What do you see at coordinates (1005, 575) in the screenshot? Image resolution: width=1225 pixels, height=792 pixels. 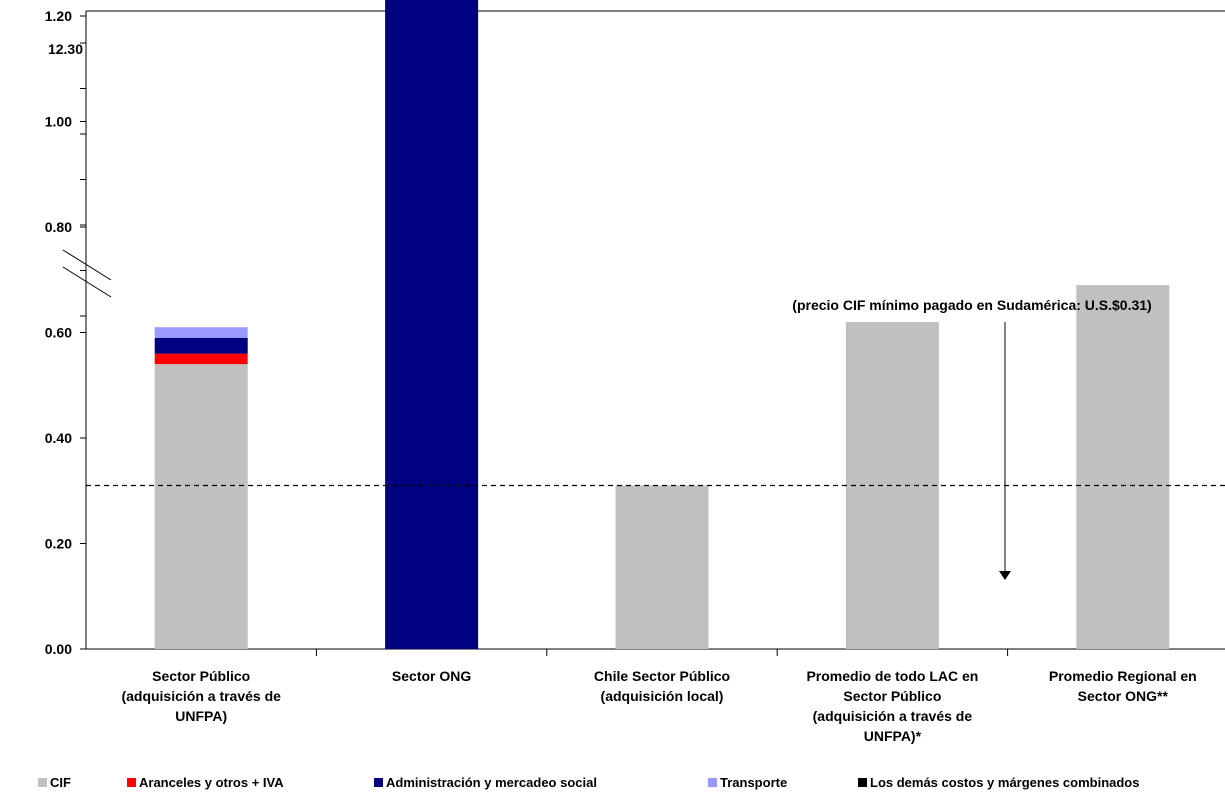 I see `annotation-arrowhead` at bounding box center [1005, 575].